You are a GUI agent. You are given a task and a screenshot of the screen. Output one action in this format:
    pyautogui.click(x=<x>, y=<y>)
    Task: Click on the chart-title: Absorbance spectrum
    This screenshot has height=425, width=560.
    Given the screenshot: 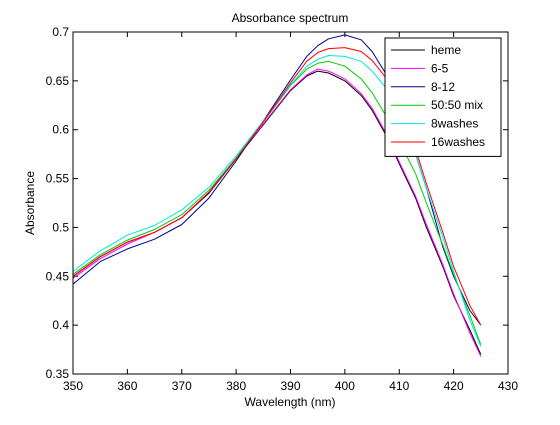 What is the action you would take?
    pyautogui.click(x=290, y=18)
    